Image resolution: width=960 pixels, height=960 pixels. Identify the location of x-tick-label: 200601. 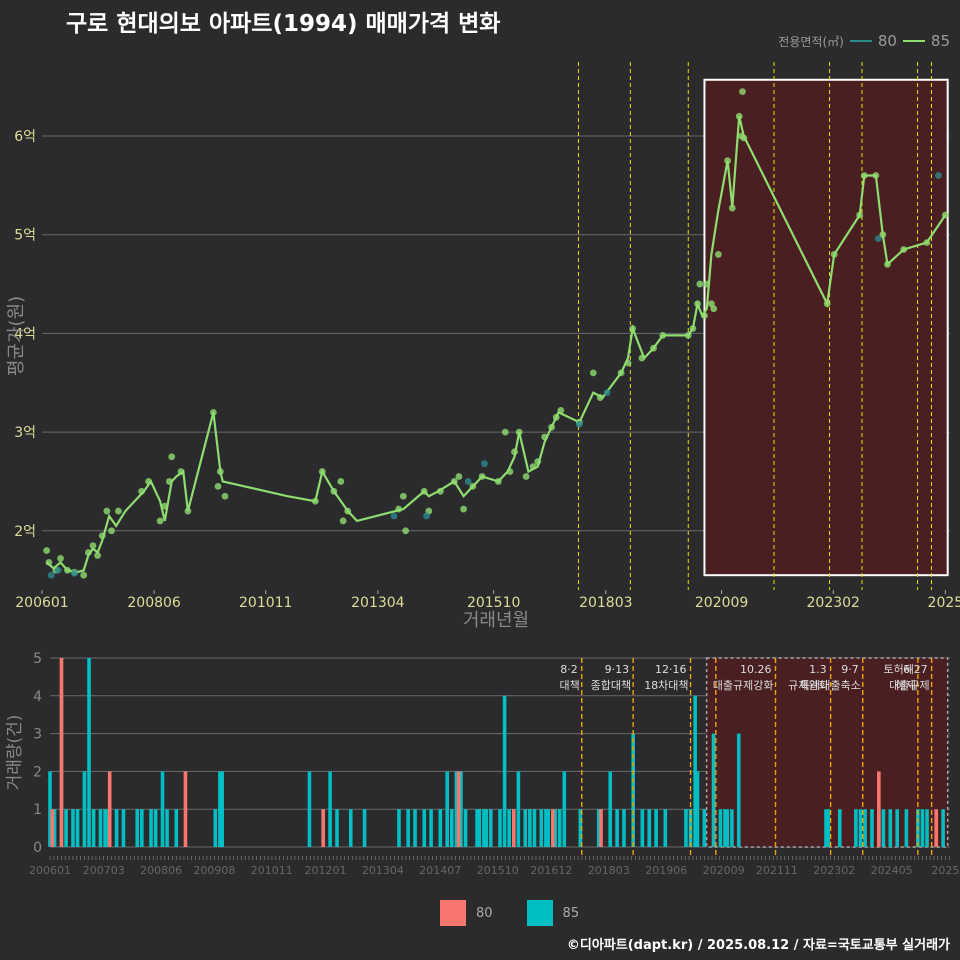
(41, 603).